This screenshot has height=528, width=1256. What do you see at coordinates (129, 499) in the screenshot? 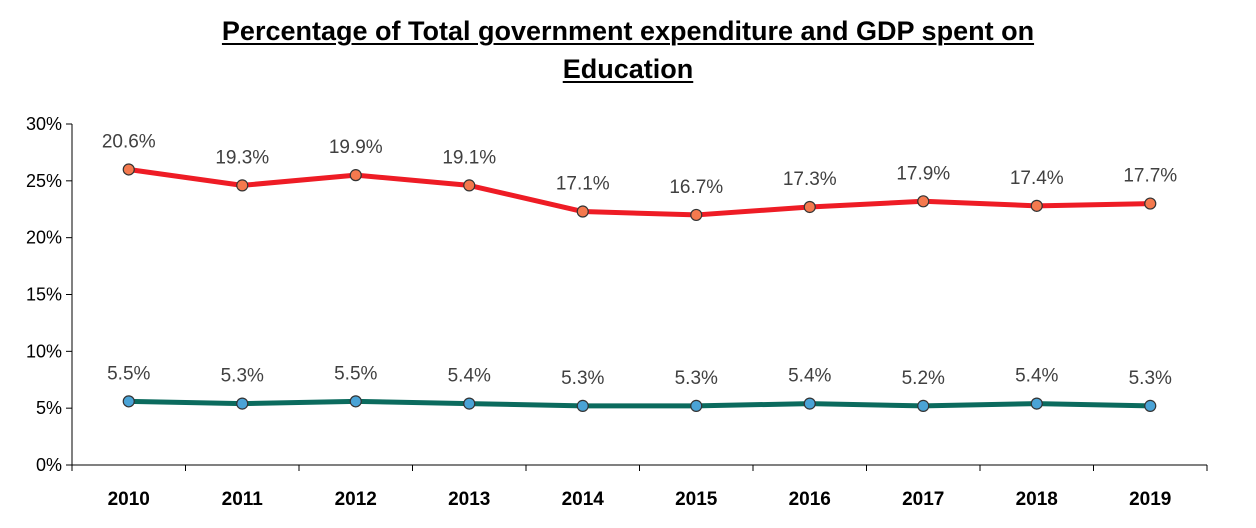
I see `x-tick-label: 2010` at bounding box center [129, 499].